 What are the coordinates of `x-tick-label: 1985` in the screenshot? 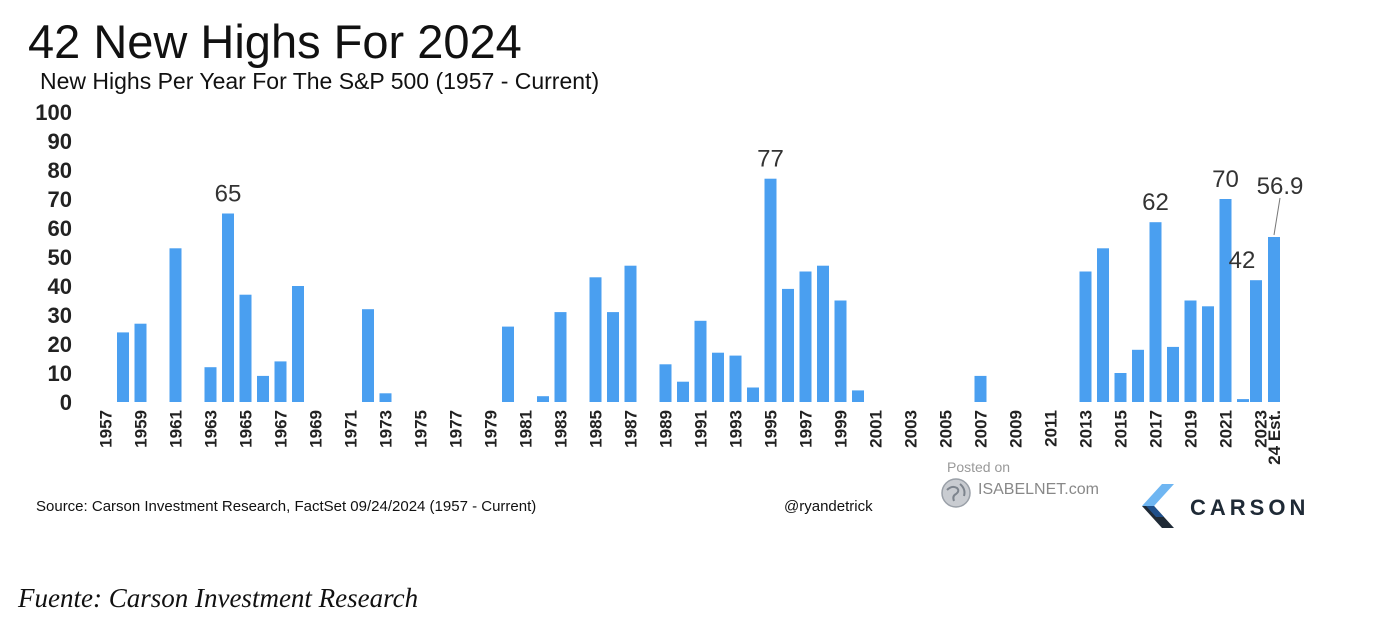 It's located at (596, 429).